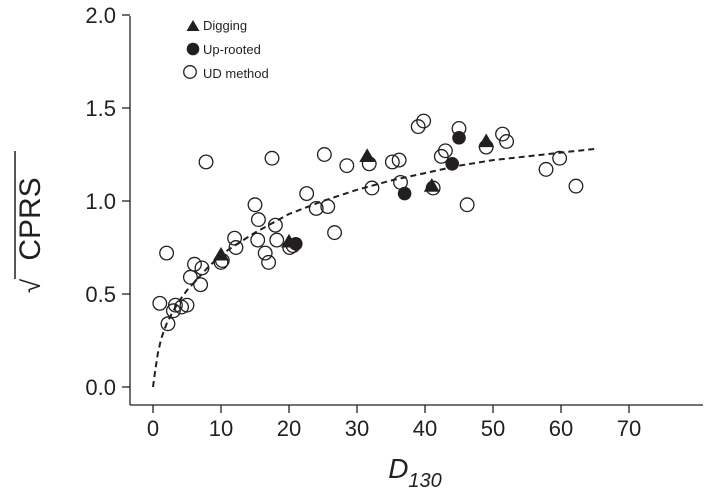  Describe the element at coordinates (232, 49) in the screenshot. I see `legend-label-up-rooted: Up-rooted` at that location.